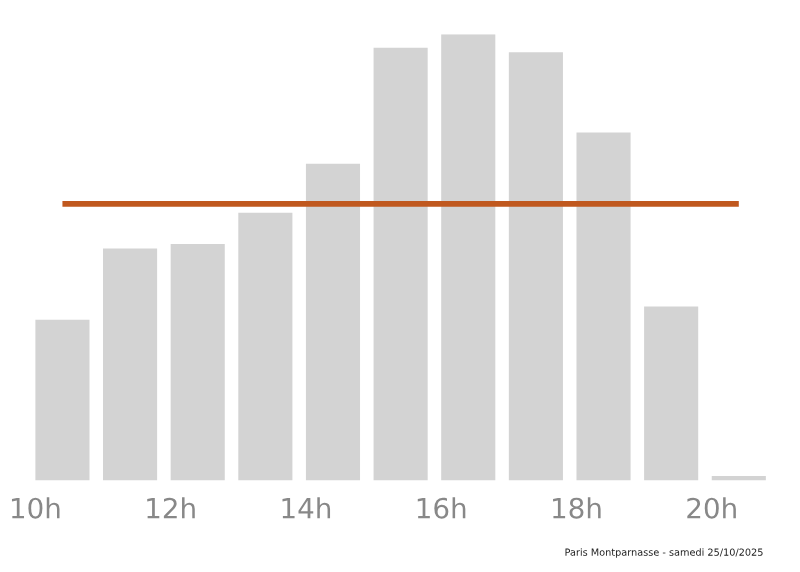 The height and width of the screenshot is (572, 800). I want to click on x-tick-label: 14h, so click(306, 508).